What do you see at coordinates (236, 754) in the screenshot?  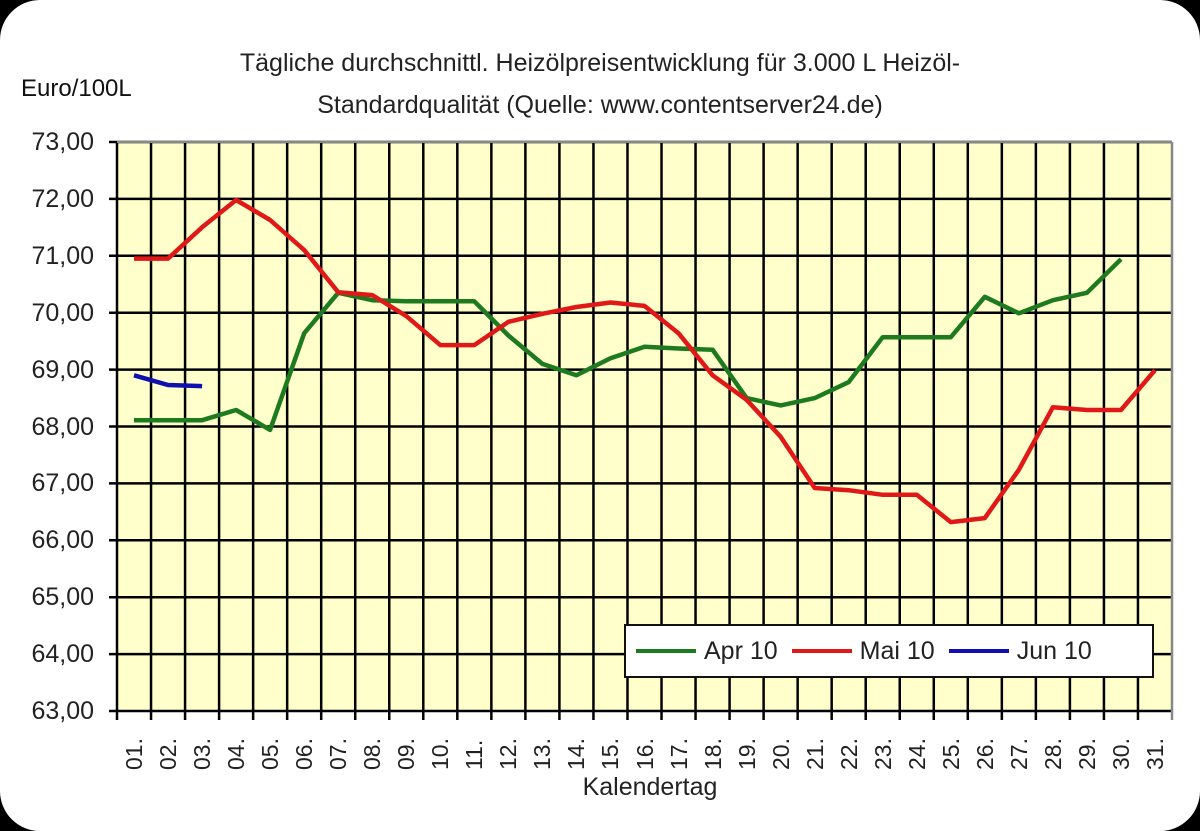 I see `x-tick-label: 04.` at bounding box center [236, 754].